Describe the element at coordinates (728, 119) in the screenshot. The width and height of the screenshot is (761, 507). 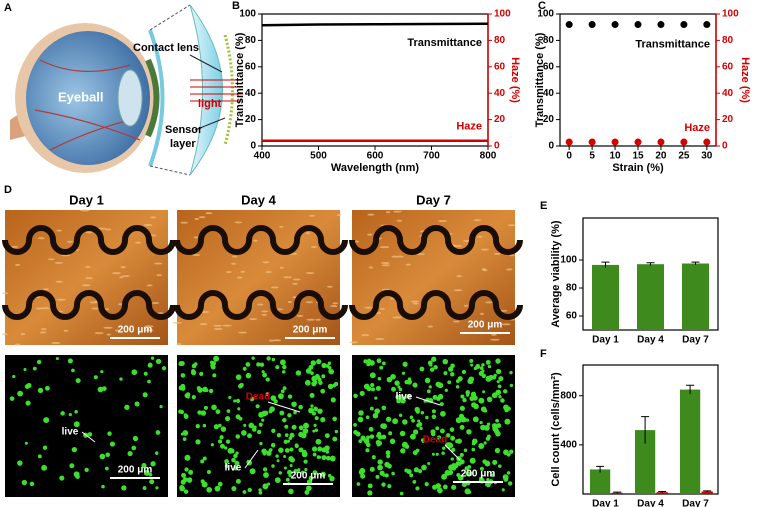
I see `y2-tick-label: 20` at that location.